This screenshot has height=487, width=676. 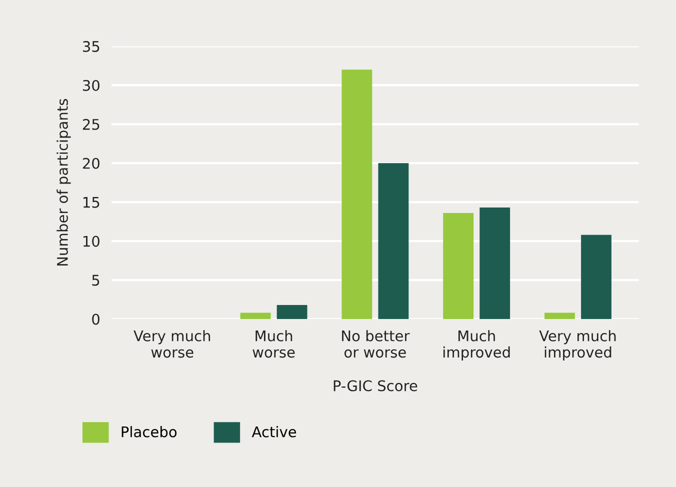 I want to click on y-tick-label: 10, so click(x=91, y=241).